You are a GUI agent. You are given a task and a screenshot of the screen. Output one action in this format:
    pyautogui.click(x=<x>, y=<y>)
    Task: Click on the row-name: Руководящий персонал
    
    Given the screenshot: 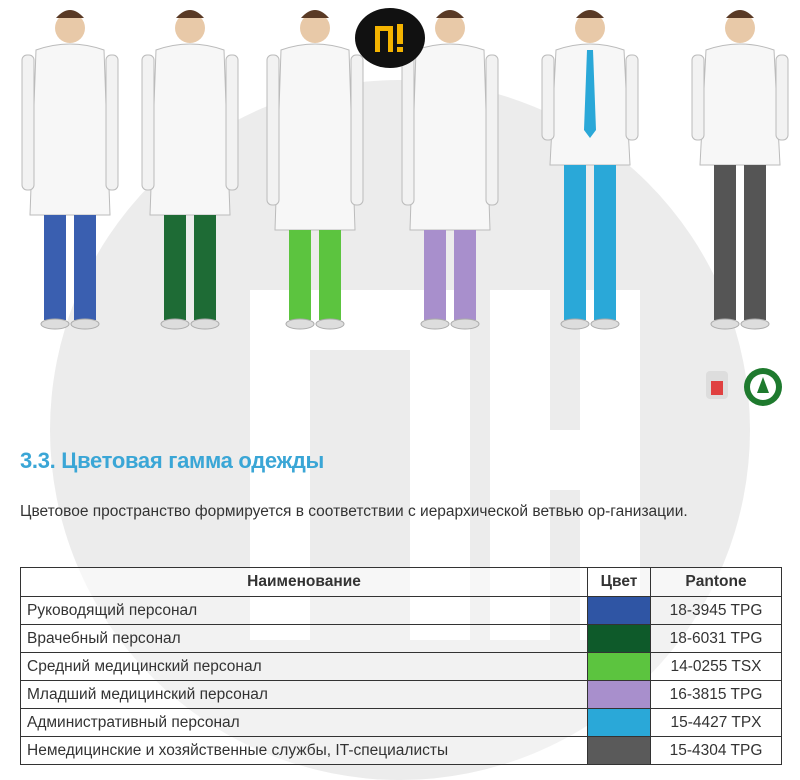 What is the action you would take?
    pyautogui.click(x=304, y=610)
    